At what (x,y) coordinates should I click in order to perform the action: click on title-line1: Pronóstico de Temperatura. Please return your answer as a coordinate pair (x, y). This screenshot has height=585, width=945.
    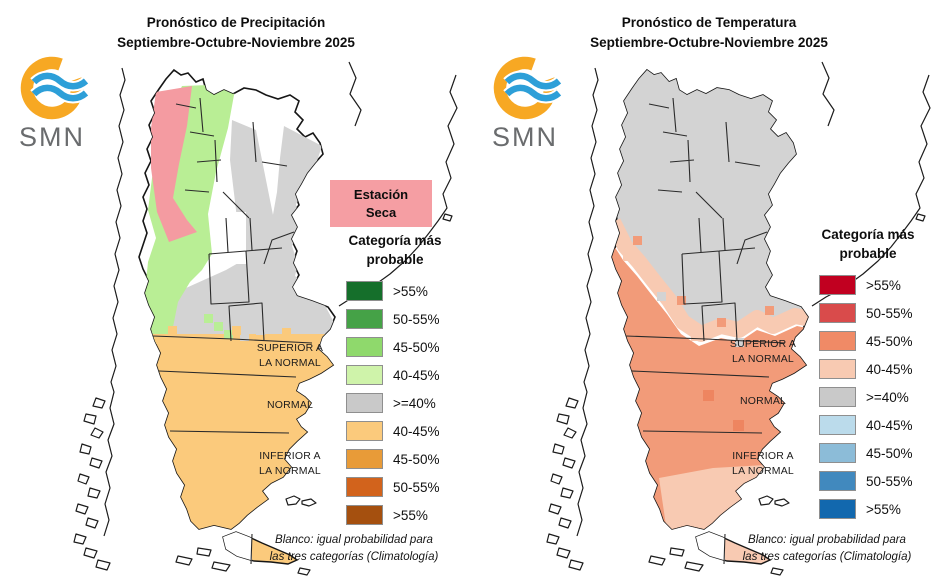
    Looking at the image, I should click on (709, 22).